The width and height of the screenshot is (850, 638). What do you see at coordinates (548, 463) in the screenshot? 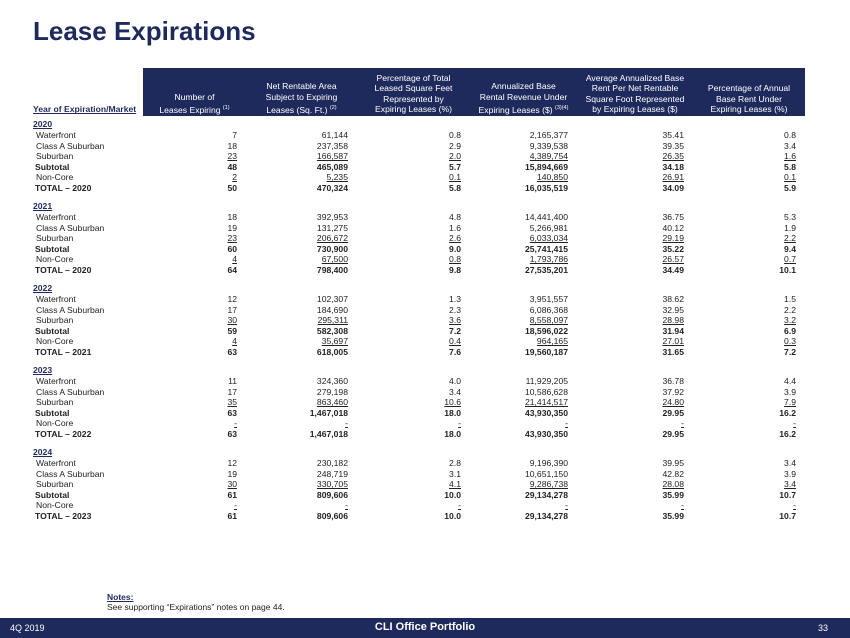
I see `table-cell: 9,196,390` at bounding box center [548, 463].